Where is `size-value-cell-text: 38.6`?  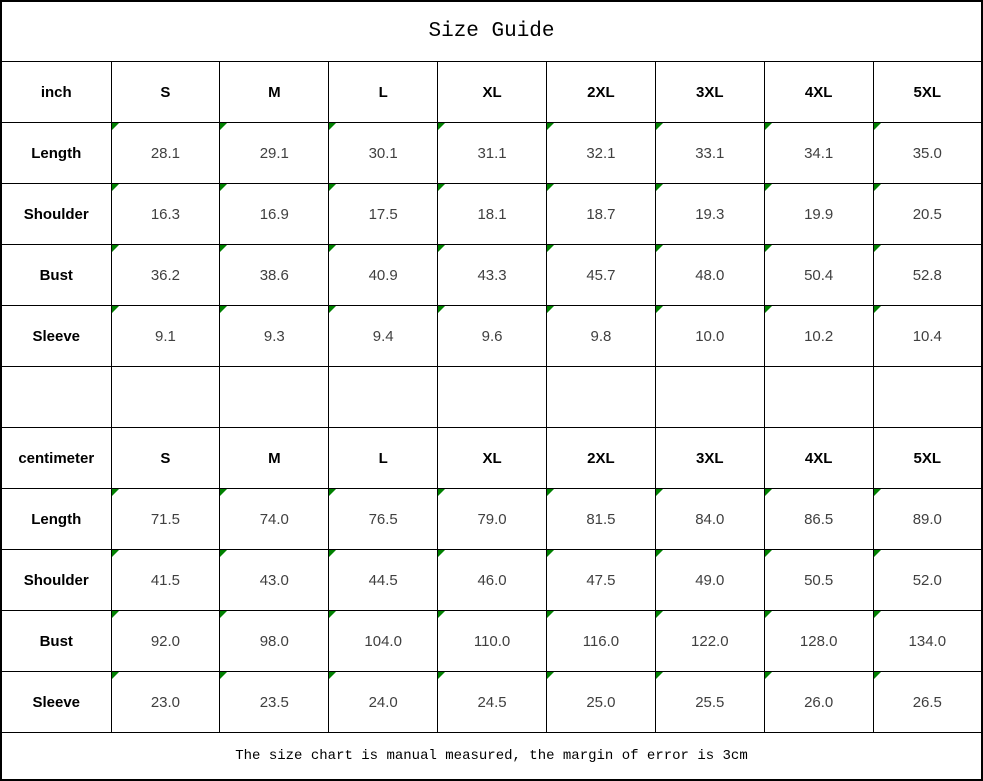
size-value-cell-text: 38.6 is located at coordinates (274, 275).